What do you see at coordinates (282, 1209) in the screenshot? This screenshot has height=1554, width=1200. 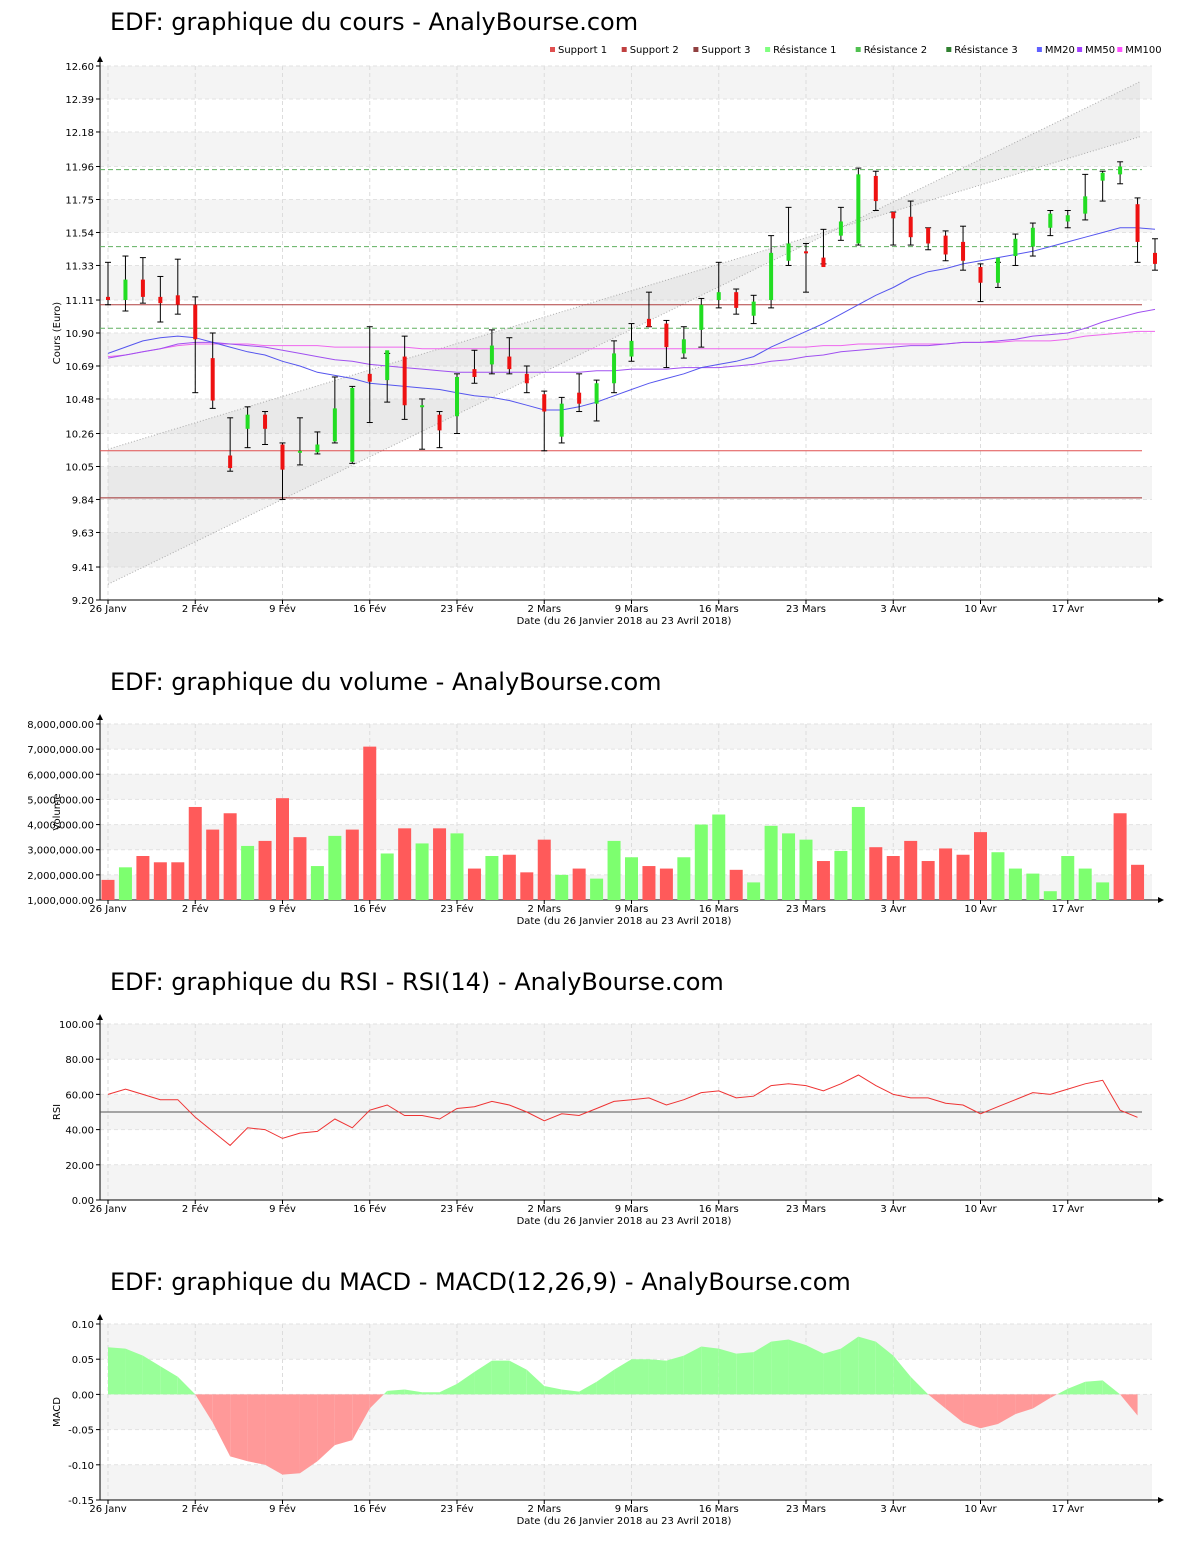 I see `x-tick-label: 9 Fév` at bounding box center [282, 1209].